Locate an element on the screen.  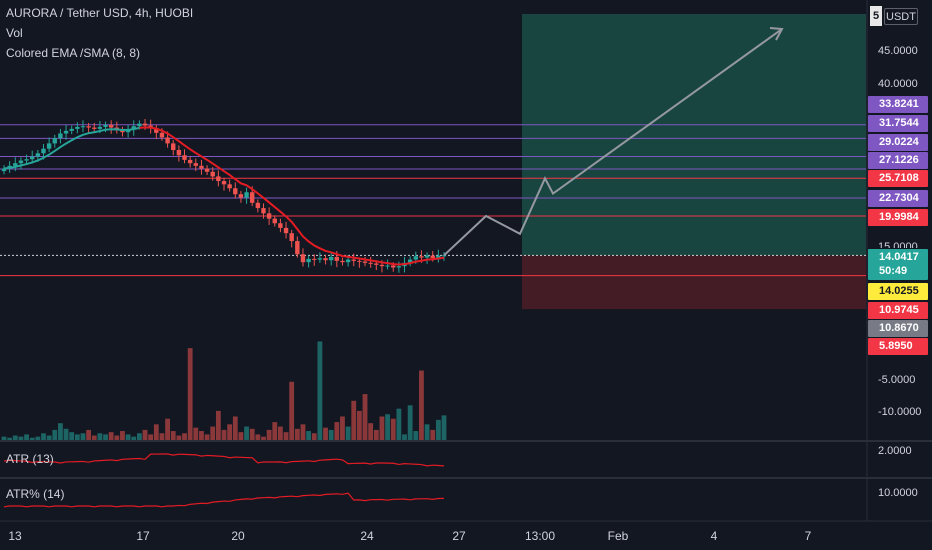
ema-legend: Colored EMA /SMA (8, 8) is located at coordinates (73, 53).